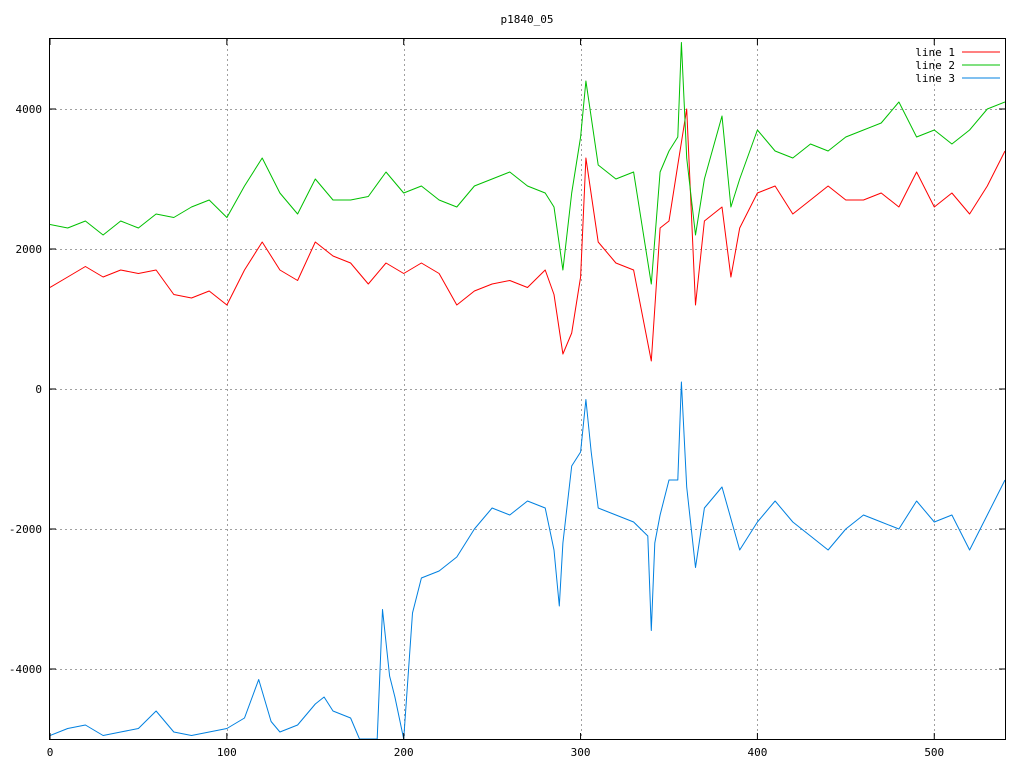  I want to click on legend-label-1: line 1, so click(935, 52).